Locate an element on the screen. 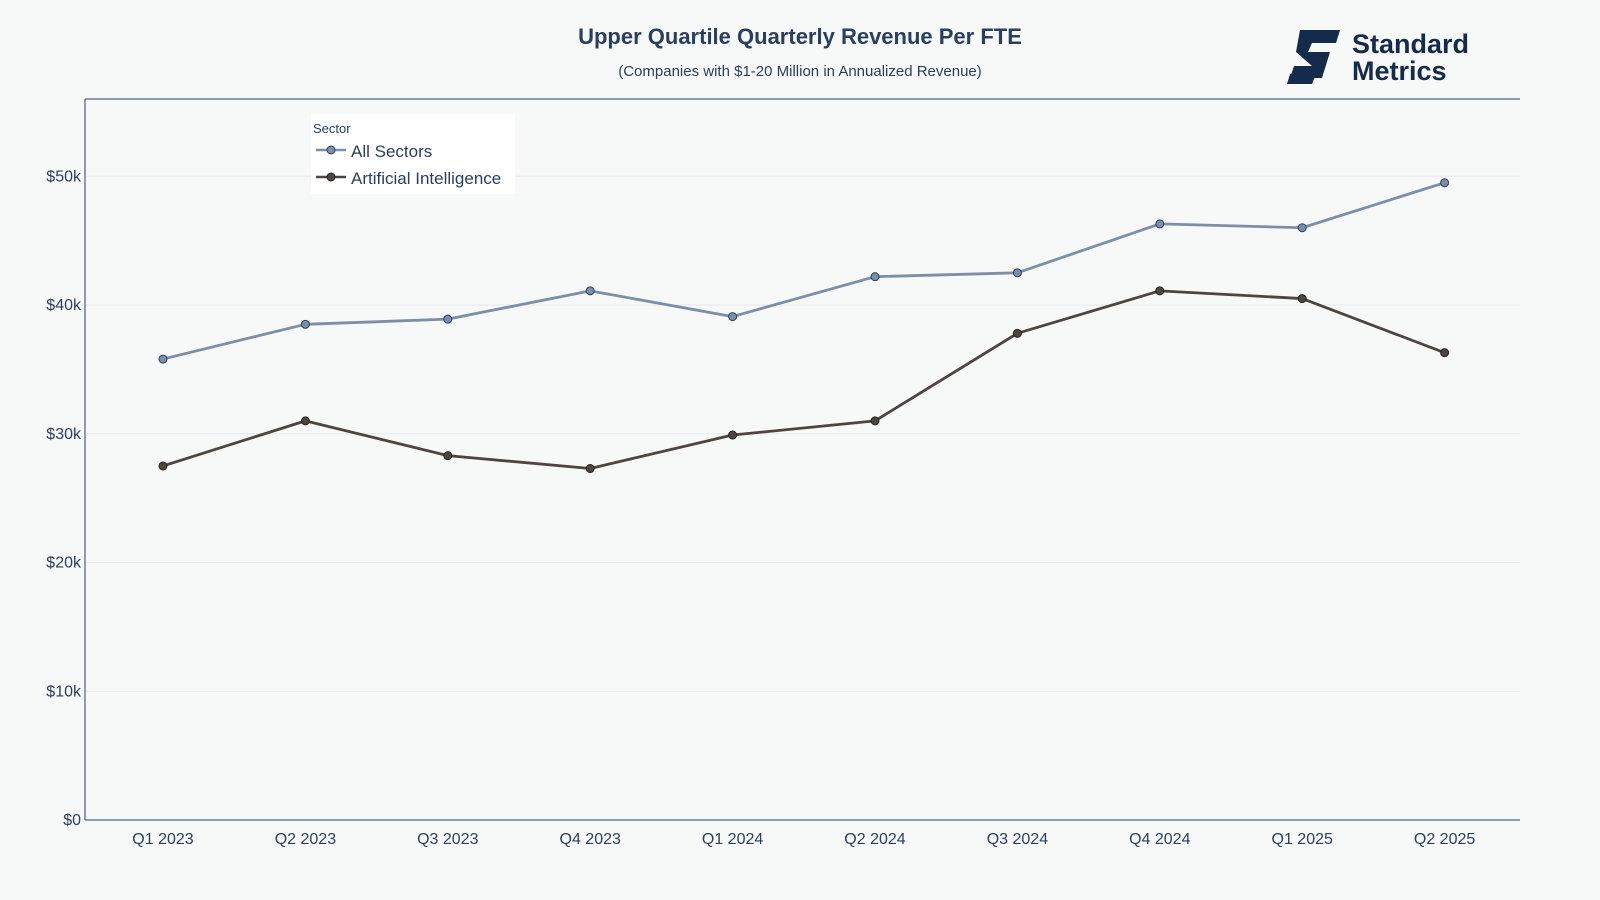  x-tick-label: Q4 2024 is located at coordinates (1159, 839).